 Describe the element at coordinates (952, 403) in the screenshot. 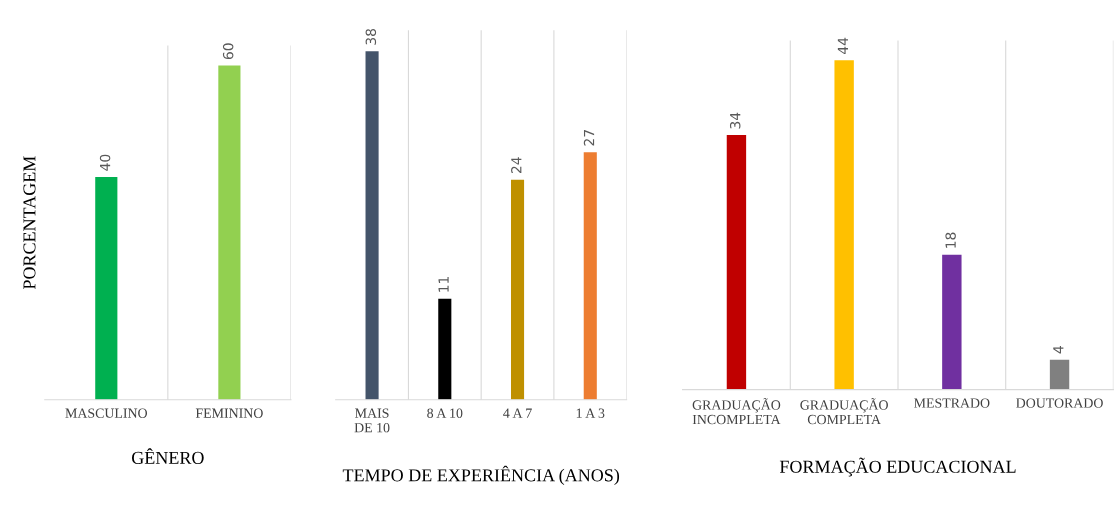

I see `x-tick-label: MESTRADO` at that location.